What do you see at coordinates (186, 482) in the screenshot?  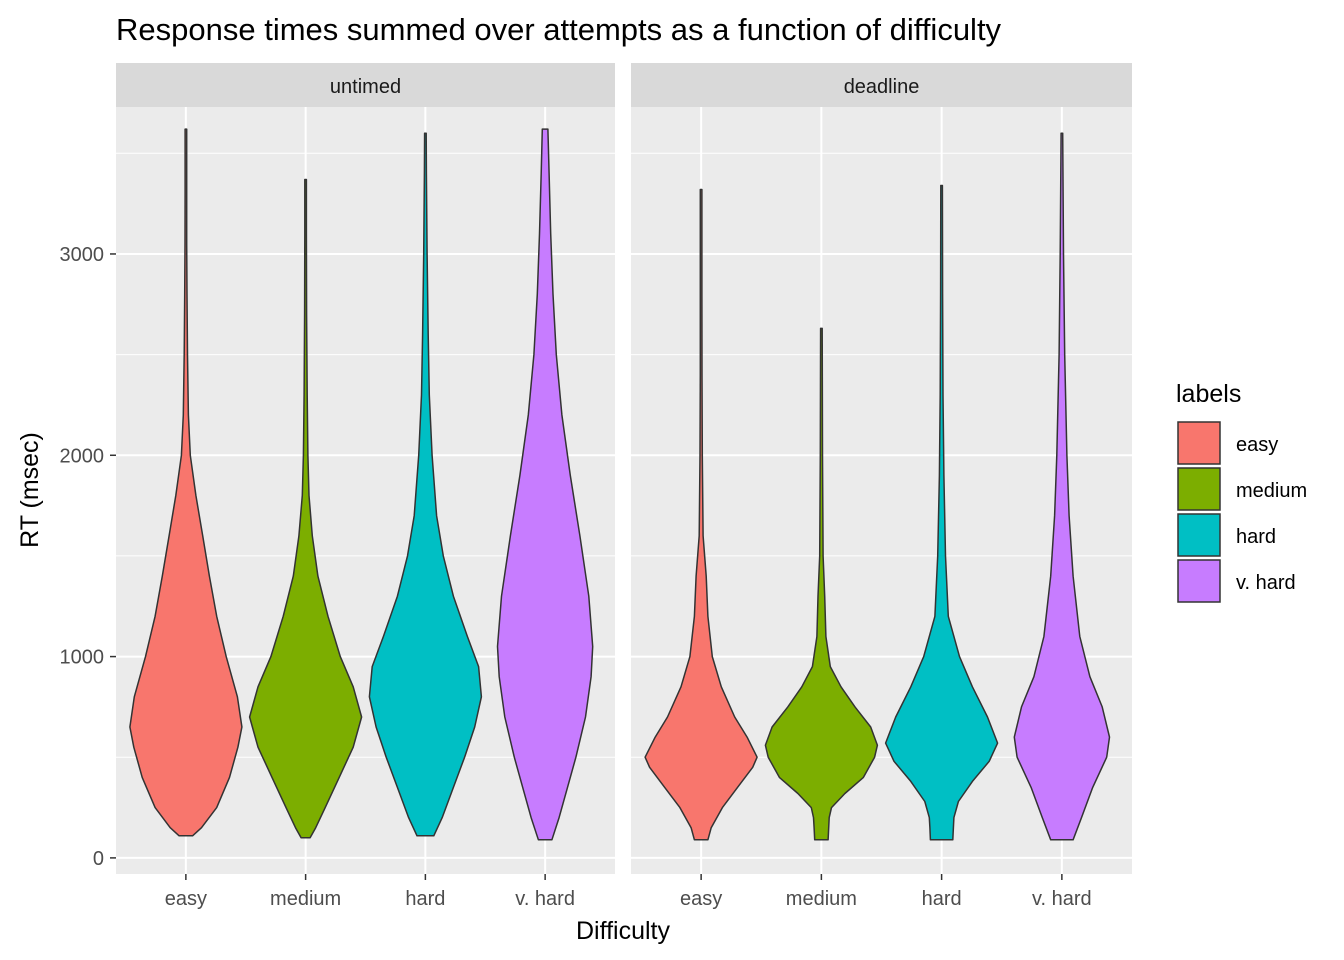 I see `violin-untimed-easy` at bounding box center [186, 482].